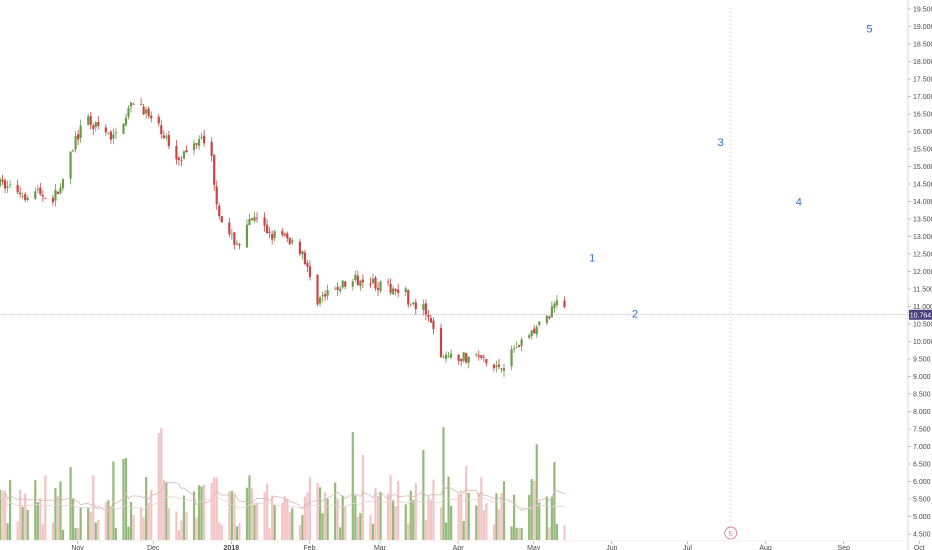  What do you see at coordinates (635, 315) in the screenshot?
I see `wave-label: 2` at bounding box center [635, 315].